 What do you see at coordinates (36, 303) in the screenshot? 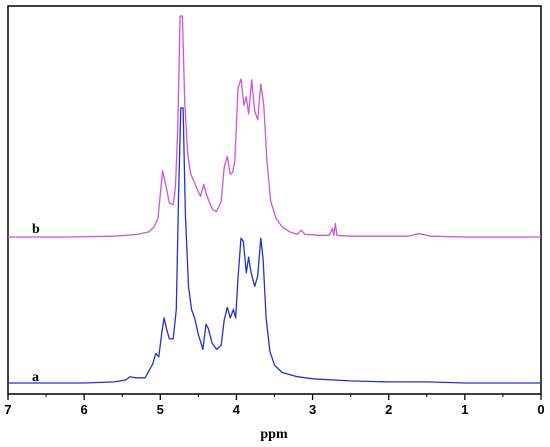
I see `trace-labels: ba` at bounding box center [36, 303].